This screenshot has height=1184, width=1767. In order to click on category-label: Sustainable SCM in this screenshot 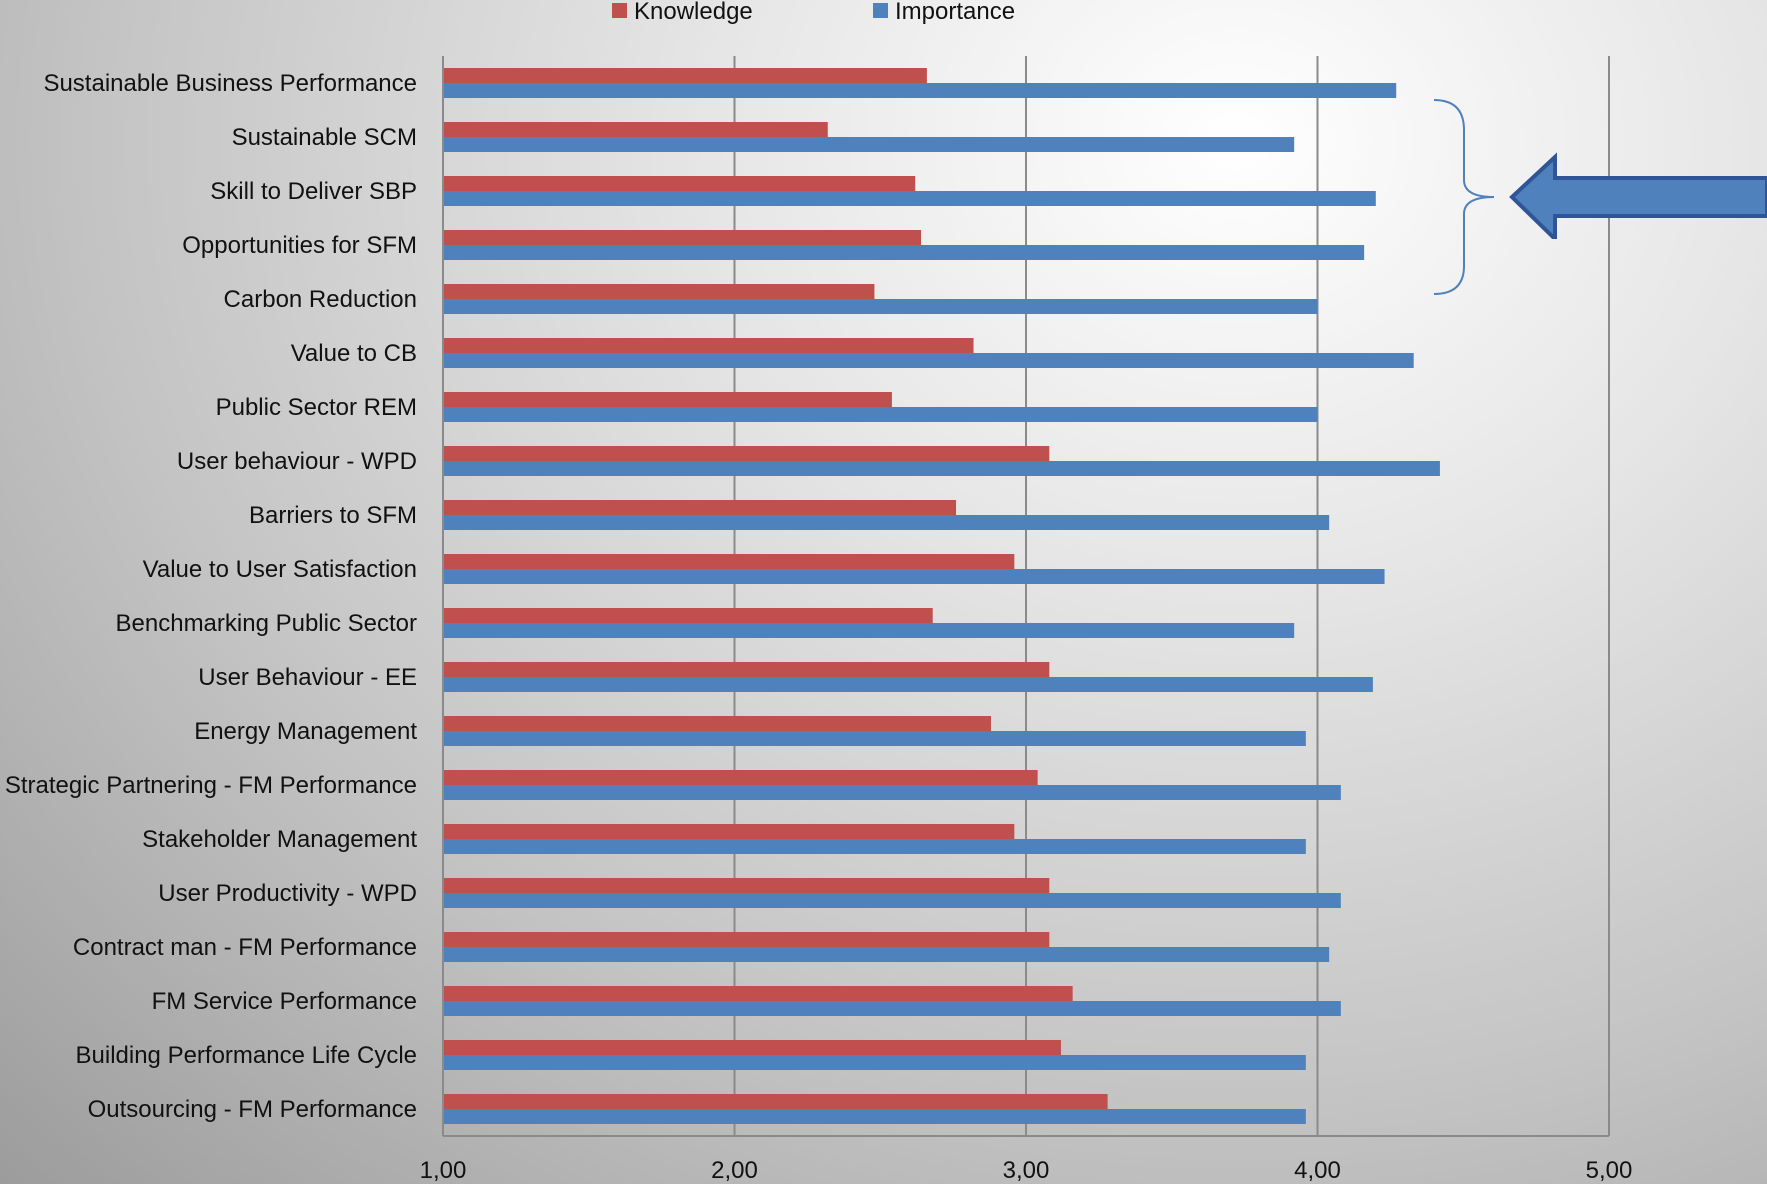, I will do `click(324, 137)`.